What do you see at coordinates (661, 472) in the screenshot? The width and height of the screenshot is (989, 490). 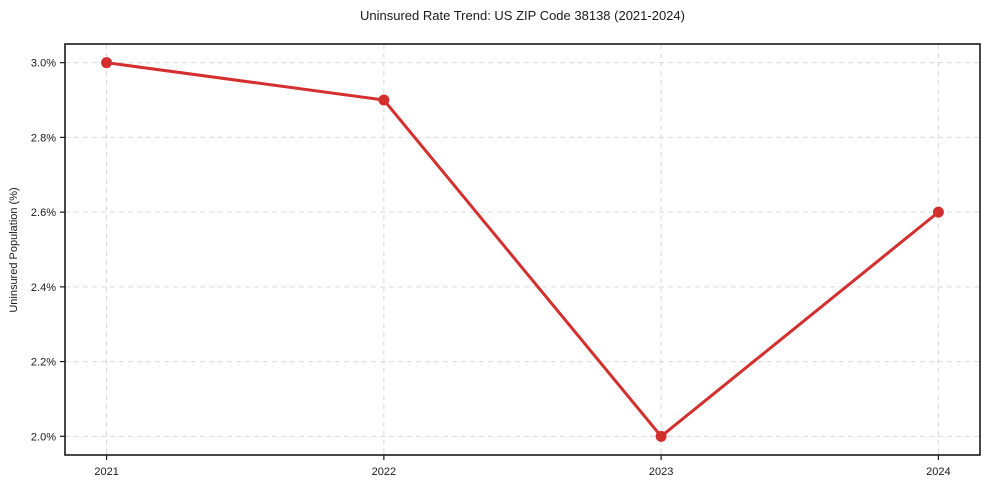 I see `x-tick-label: 2023` at bounding box center [661, 472].